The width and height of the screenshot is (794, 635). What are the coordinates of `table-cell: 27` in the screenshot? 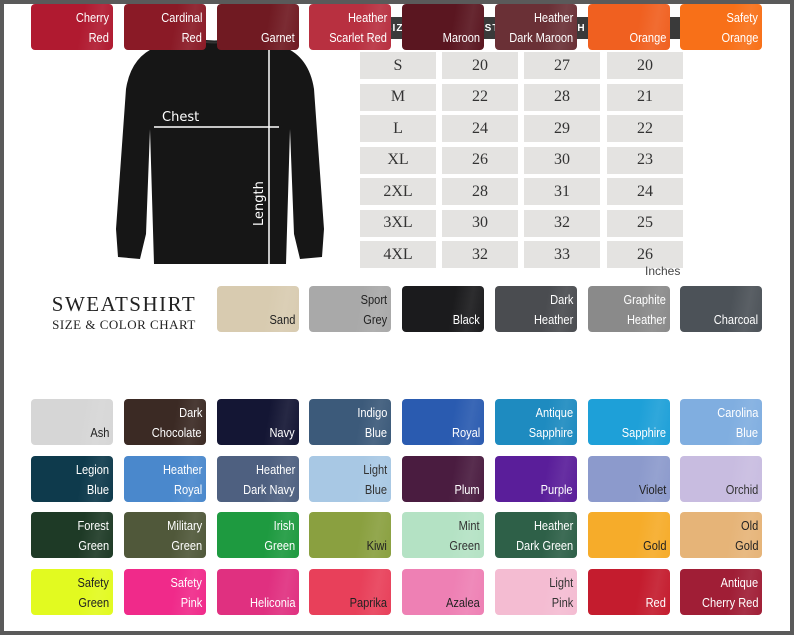 It's located at (562, 65).